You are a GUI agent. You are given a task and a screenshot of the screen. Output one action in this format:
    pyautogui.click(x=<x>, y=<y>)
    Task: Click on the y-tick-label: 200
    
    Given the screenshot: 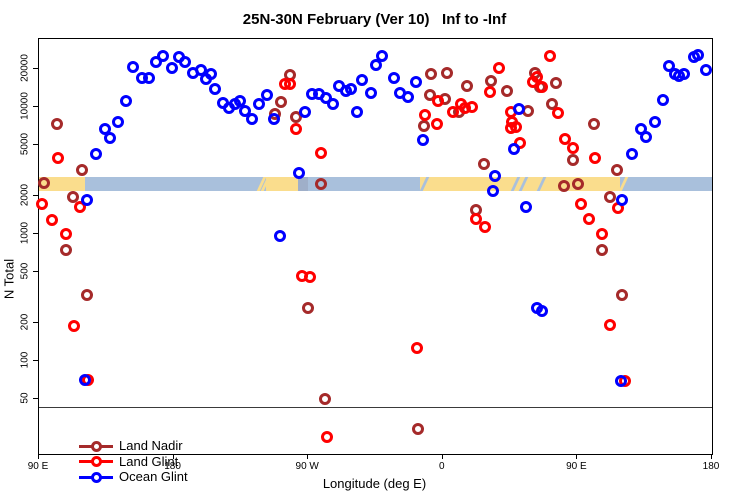 What is the action you would take?
    pyautogui.click(x=25, y=321)
    